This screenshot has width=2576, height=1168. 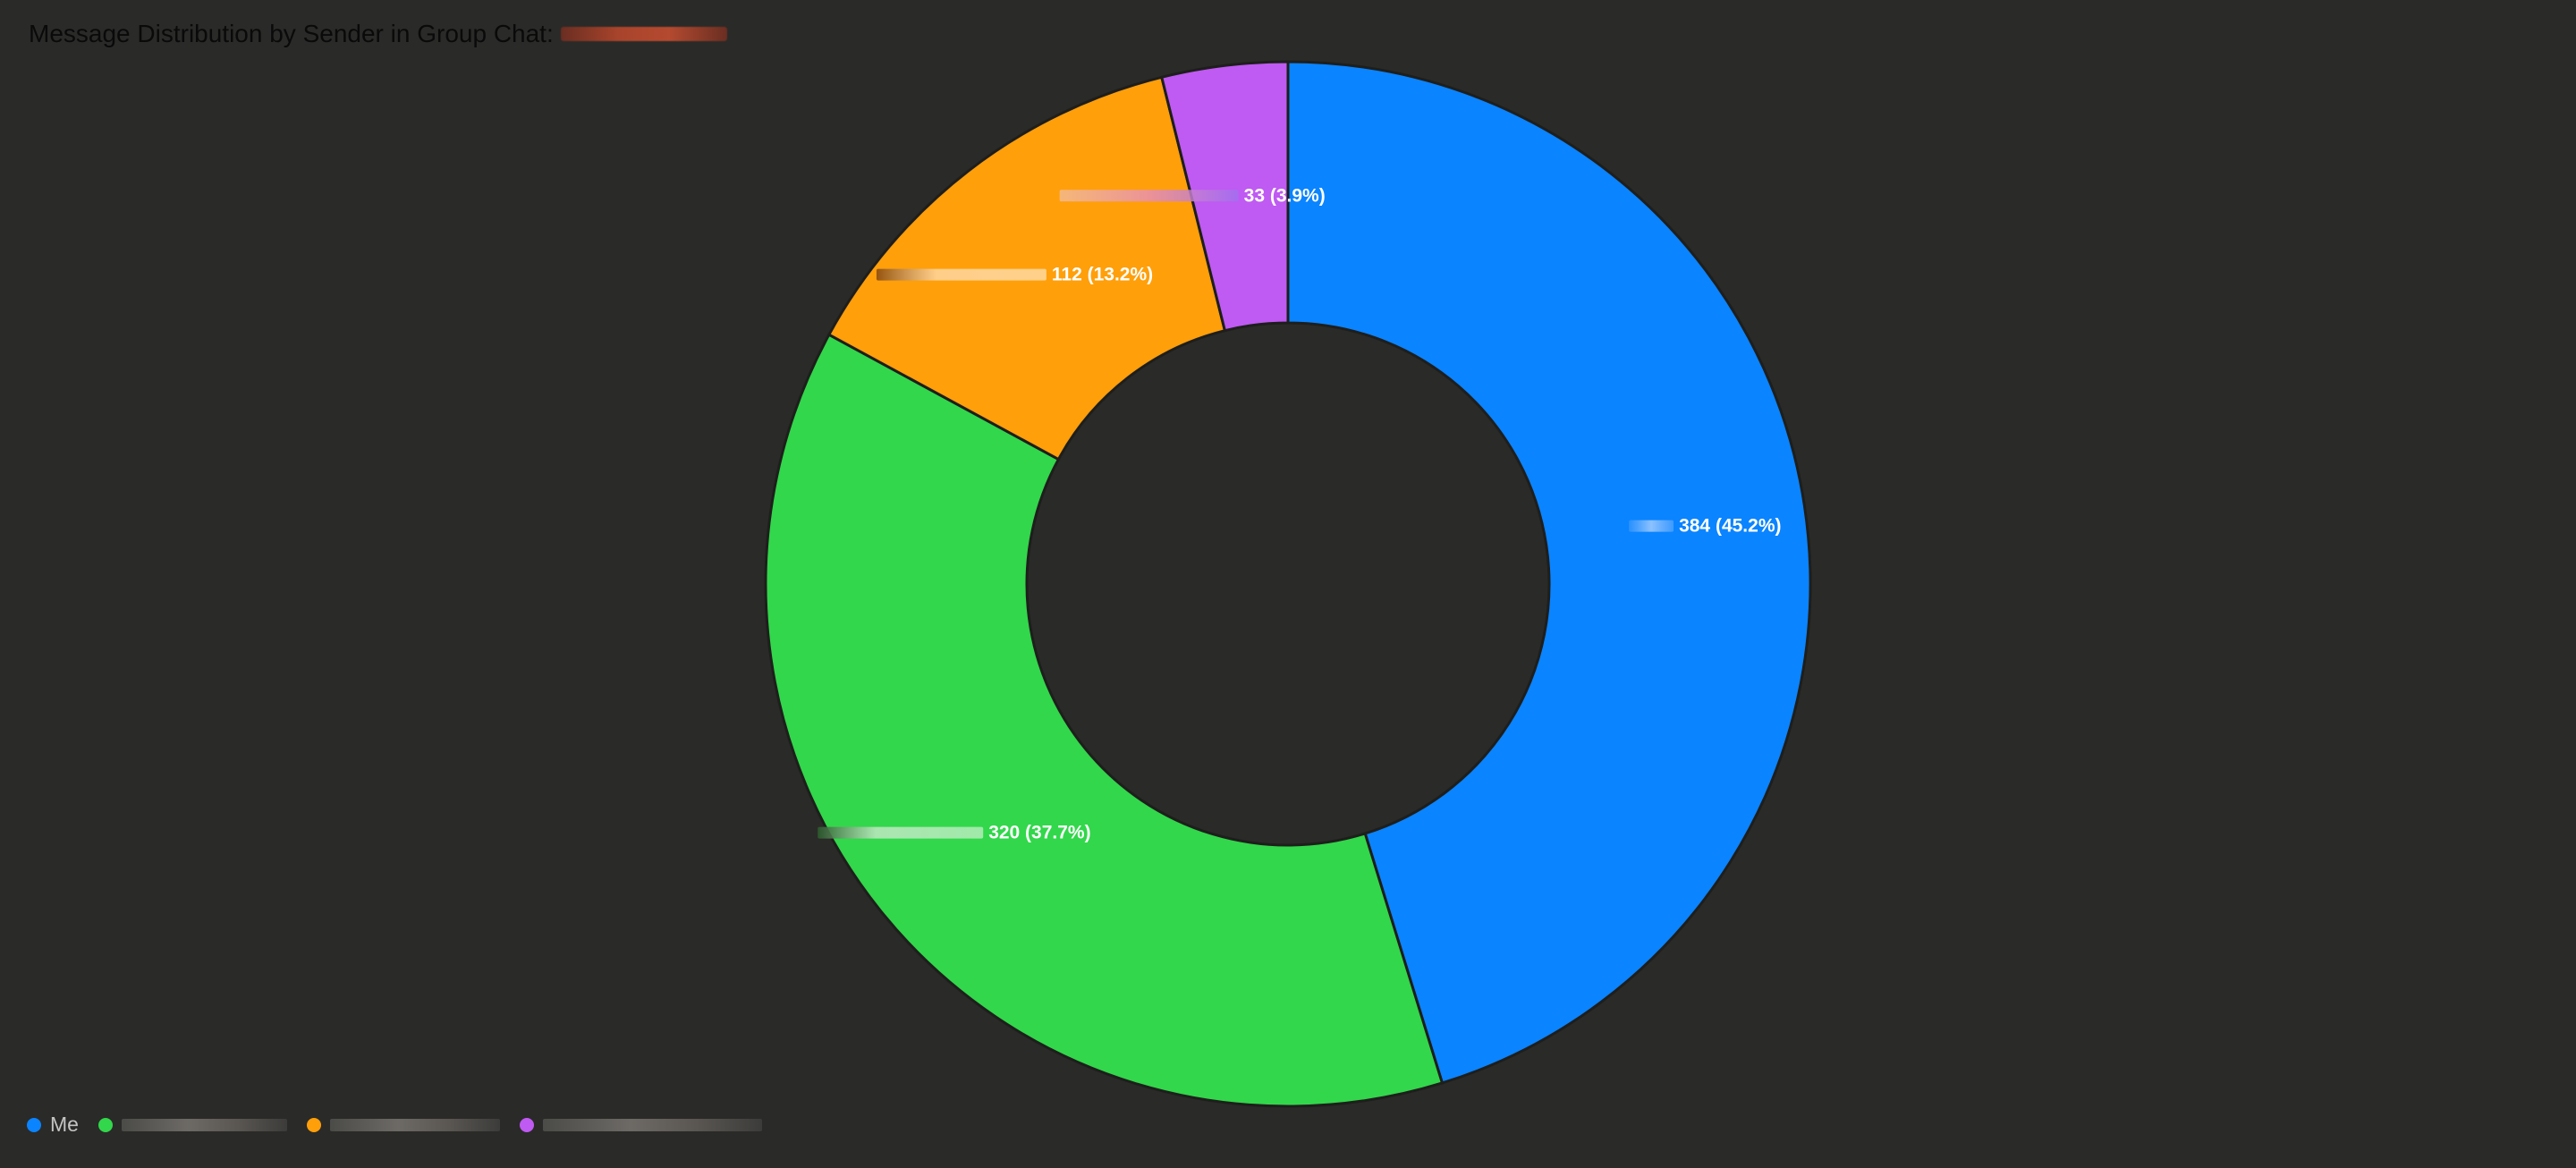 What do you see at coordinates (643, 34) in the screenshot?
I see `redacted-chat-name` at bounding box center [643, 34].